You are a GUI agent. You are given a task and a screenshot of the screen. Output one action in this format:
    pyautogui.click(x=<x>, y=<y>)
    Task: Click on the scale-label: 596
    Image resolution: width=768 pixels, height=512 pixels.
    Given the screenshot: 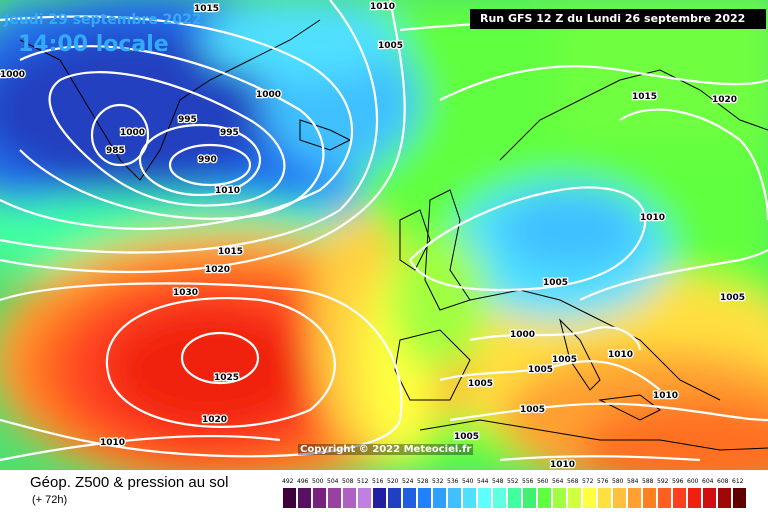 What is the action you would take?
    pyautogui.click(x=678, y=481)
    